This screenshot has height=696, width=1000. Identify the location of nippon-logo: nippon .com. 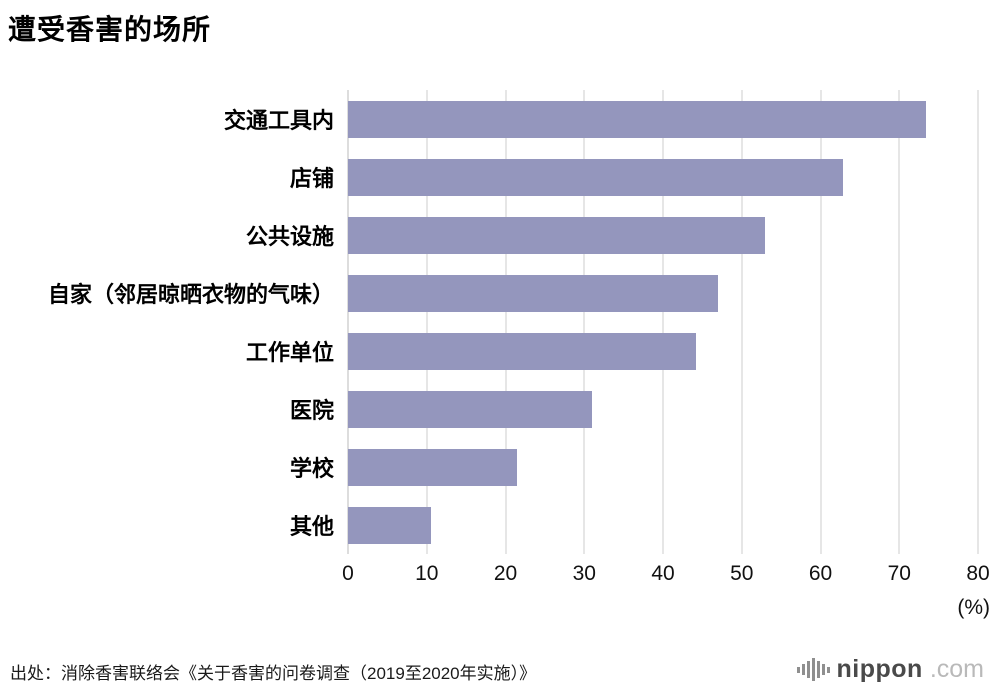
(890, 669).